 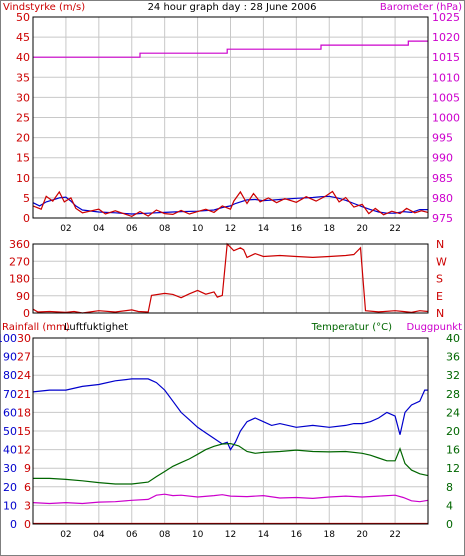 What do you see at coordinates (230, 499) in the screenshot?
I see `series-line-magenta` at bounding box center [230, 499].